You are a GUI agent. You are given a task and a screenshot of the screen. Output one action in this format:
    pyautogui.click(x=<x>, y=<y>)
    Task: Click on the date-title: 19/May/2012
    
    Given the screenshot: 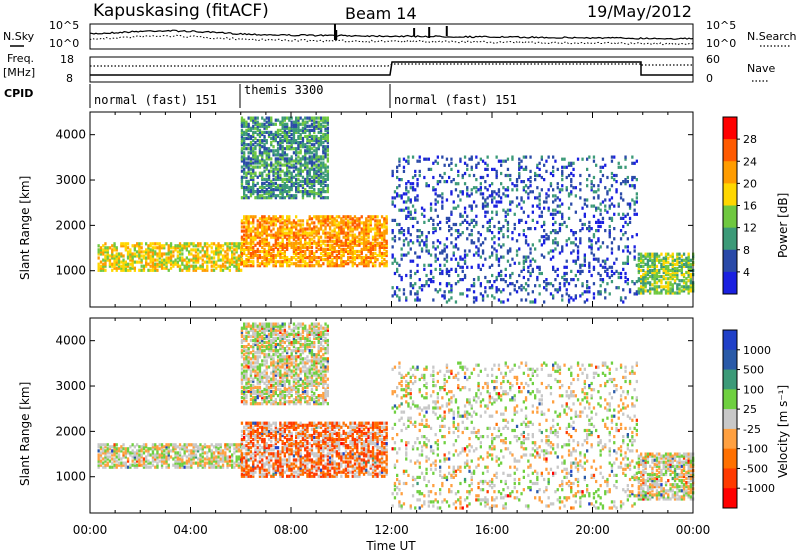 What is the action you would take?
    pyautogui.click(x=639, y=11)
    